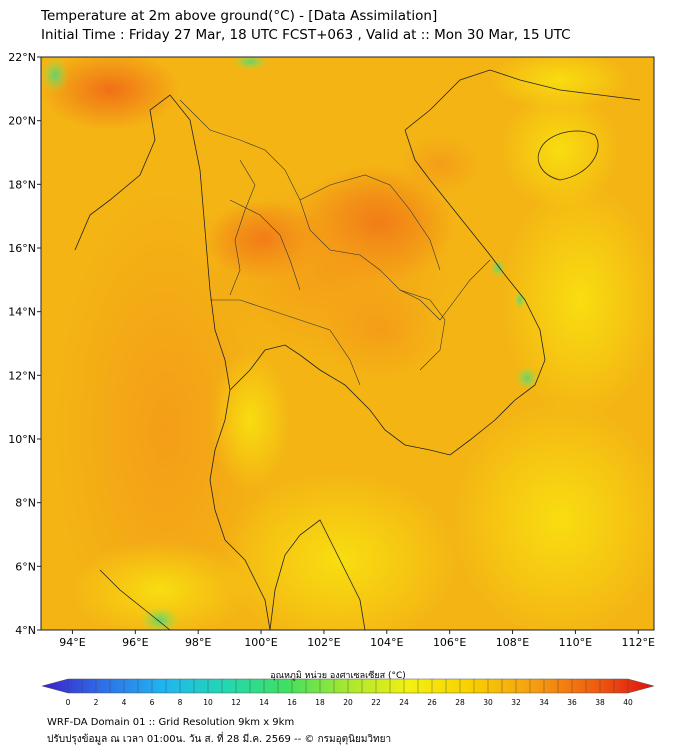  I want to click on colorbar-tick-label: 28, so click(460, 702).